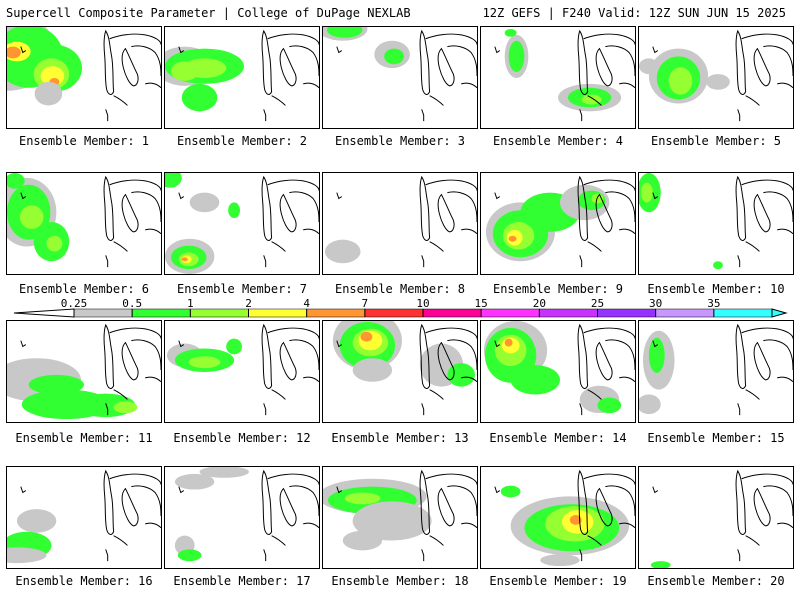 This screenshot has height=600, width=800. What do you see at coordinates (242, 438) in the screenshot?
I see `member-label: Ensemble Member: 12` at bounding box center [242, 438].